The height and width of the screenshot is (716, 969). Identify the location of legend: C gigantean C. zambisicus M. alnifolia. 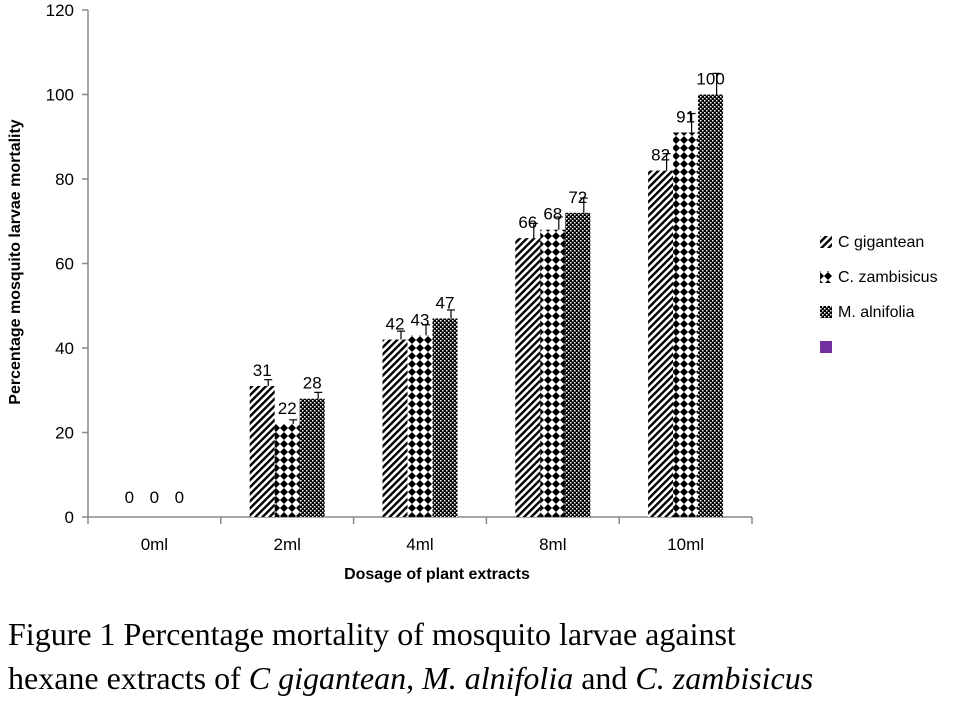
(879, 293).